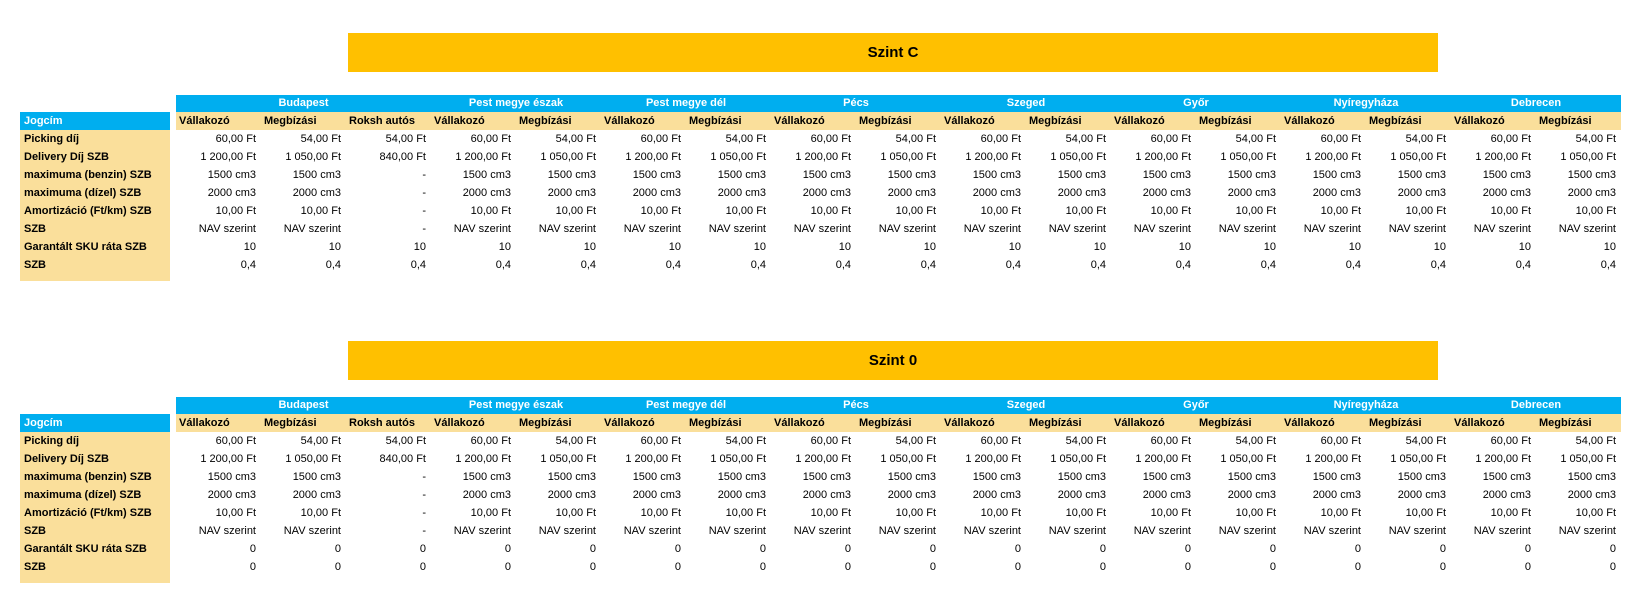 This screenshot has height=607, width=1642. Describe the element at coordinates (95, 121) in the screenshot. I see `row-header-title: Jogcím` at that location.